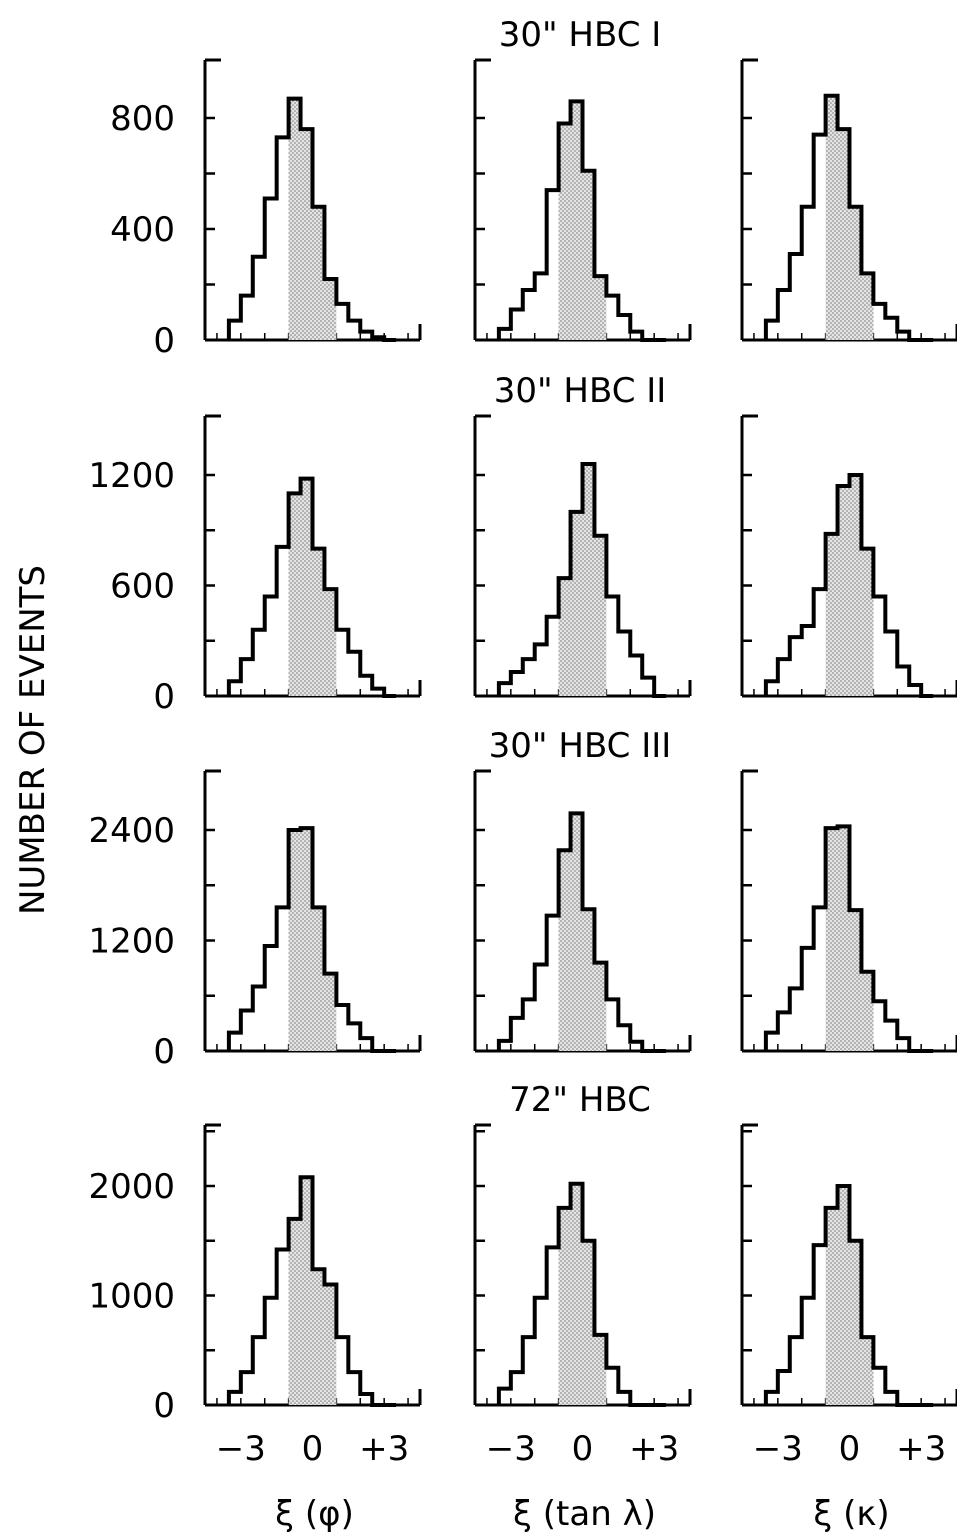  I want to click on y-tick-label: 1000, so click(131, 1297).